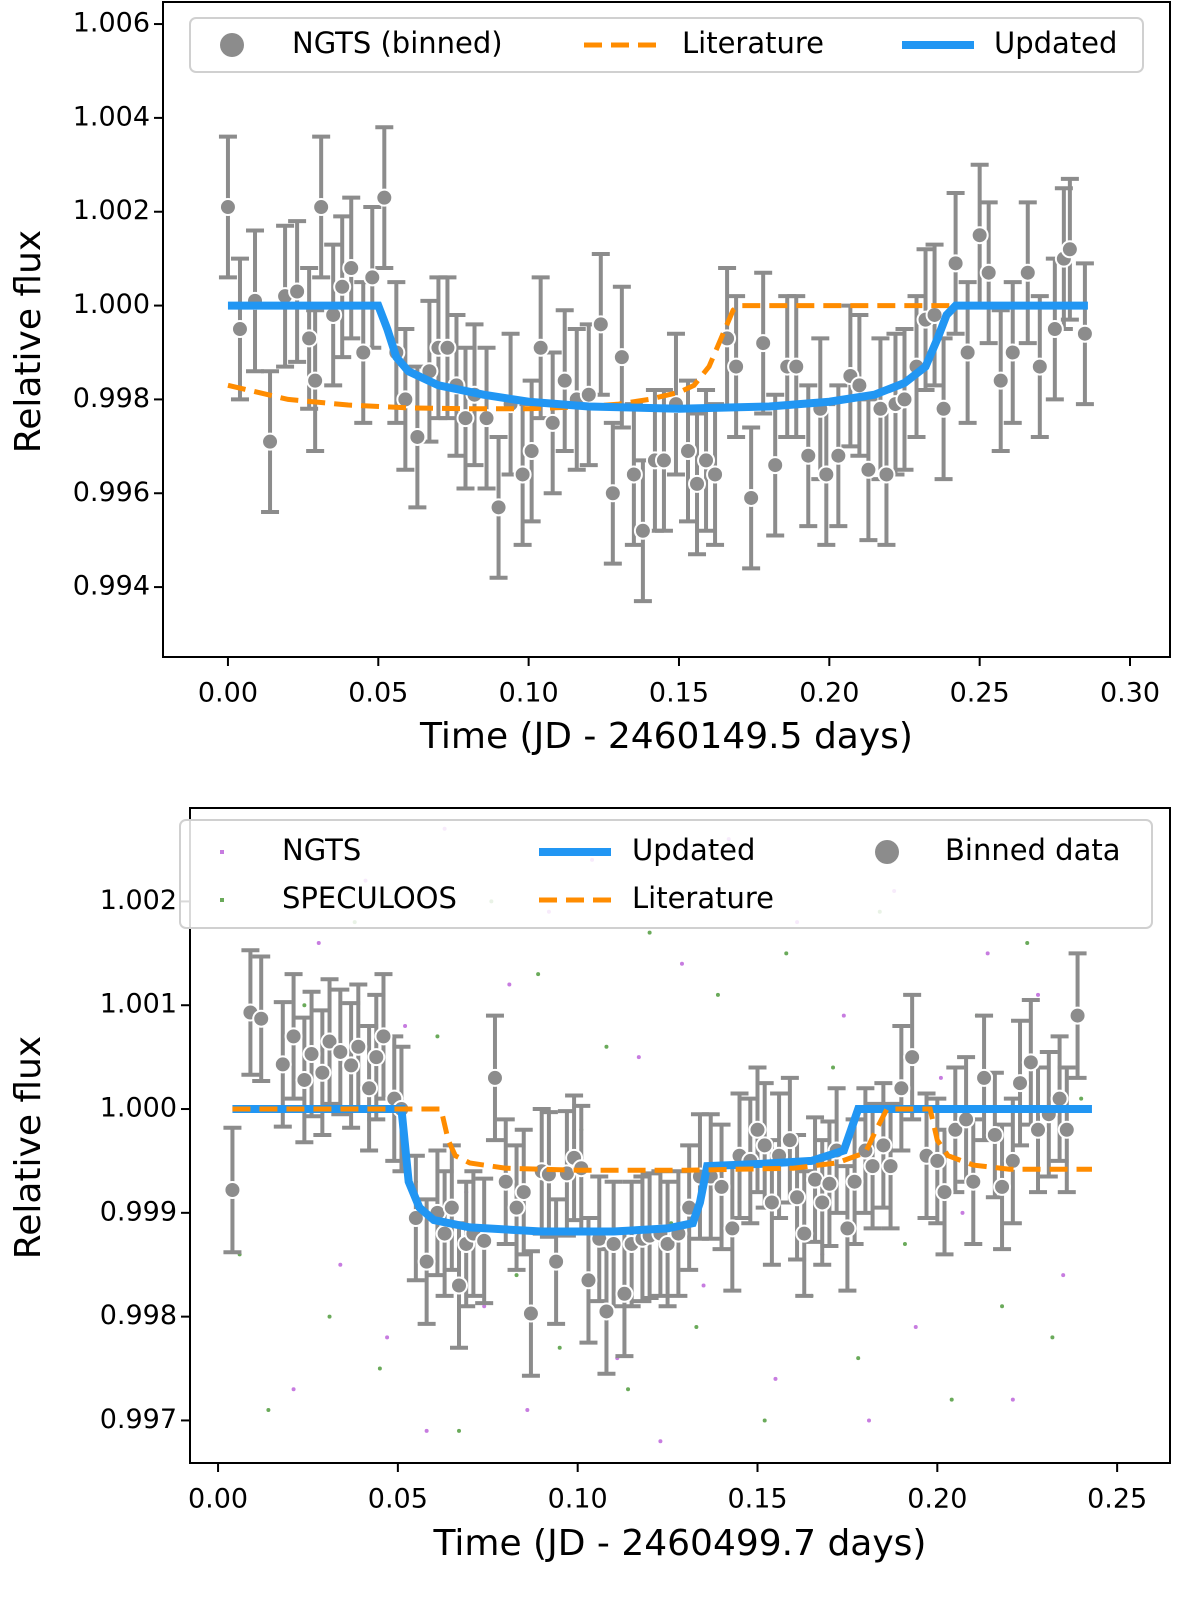 The width and height of the screenshot is (1200, 1606). I want to click on y-tick-label: 1.000, so click(138, 1108).